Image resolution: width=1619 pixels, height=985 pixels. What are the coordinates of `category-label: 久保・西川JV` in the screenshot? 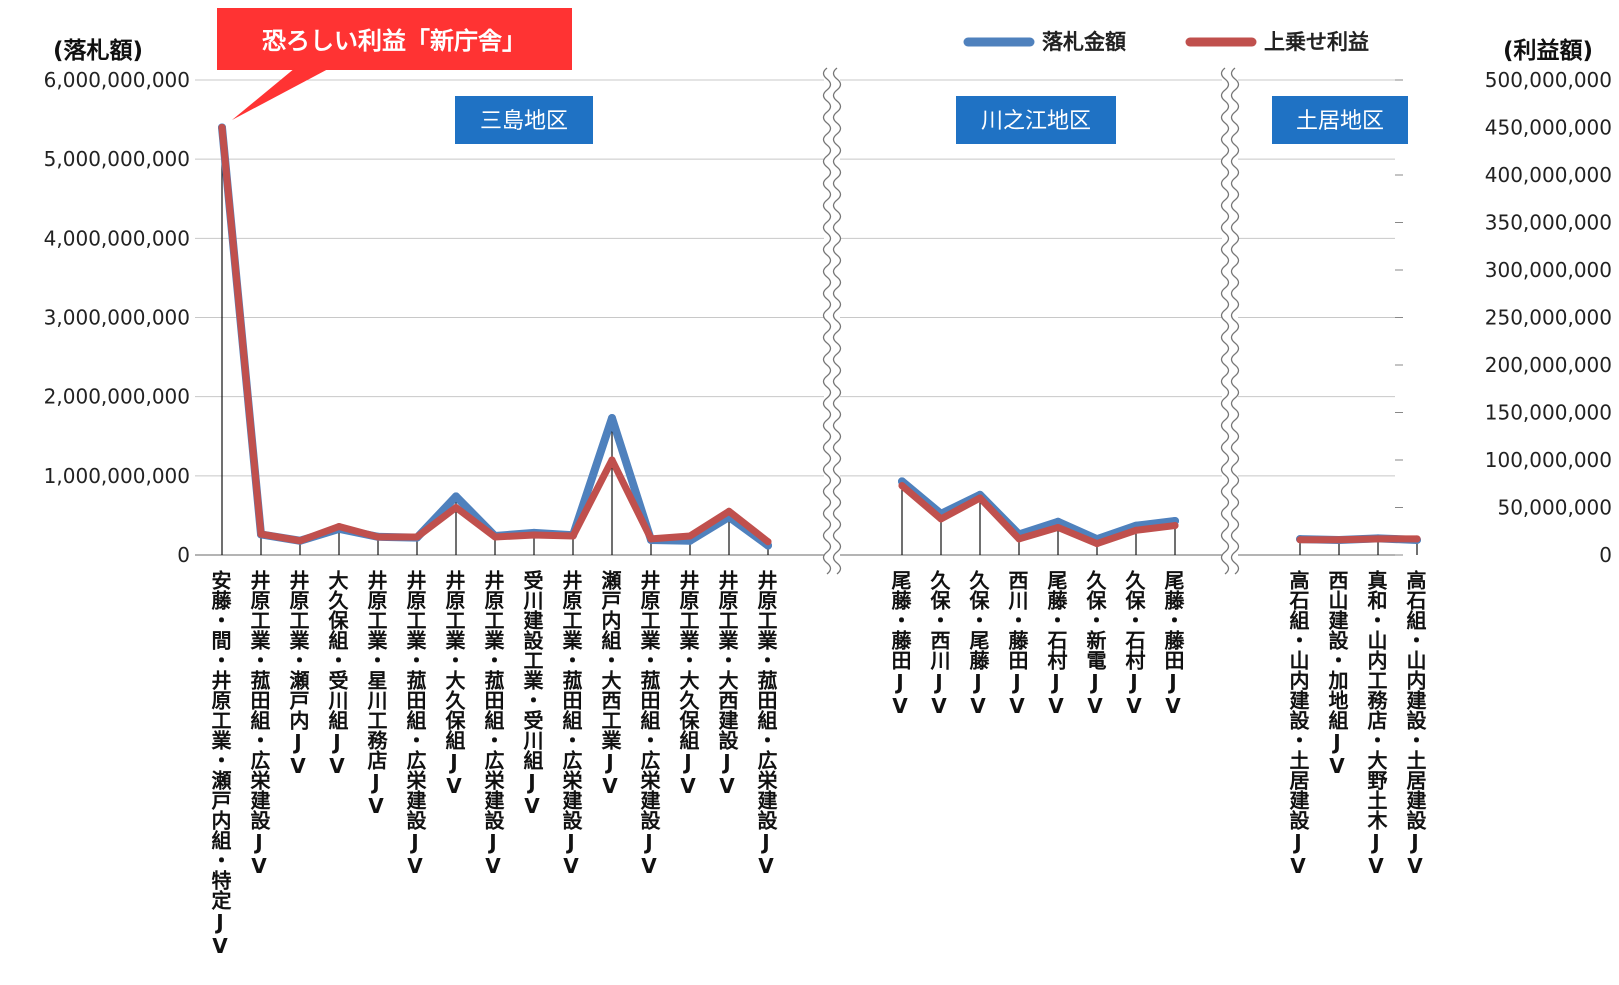 It's located at (939, 643).